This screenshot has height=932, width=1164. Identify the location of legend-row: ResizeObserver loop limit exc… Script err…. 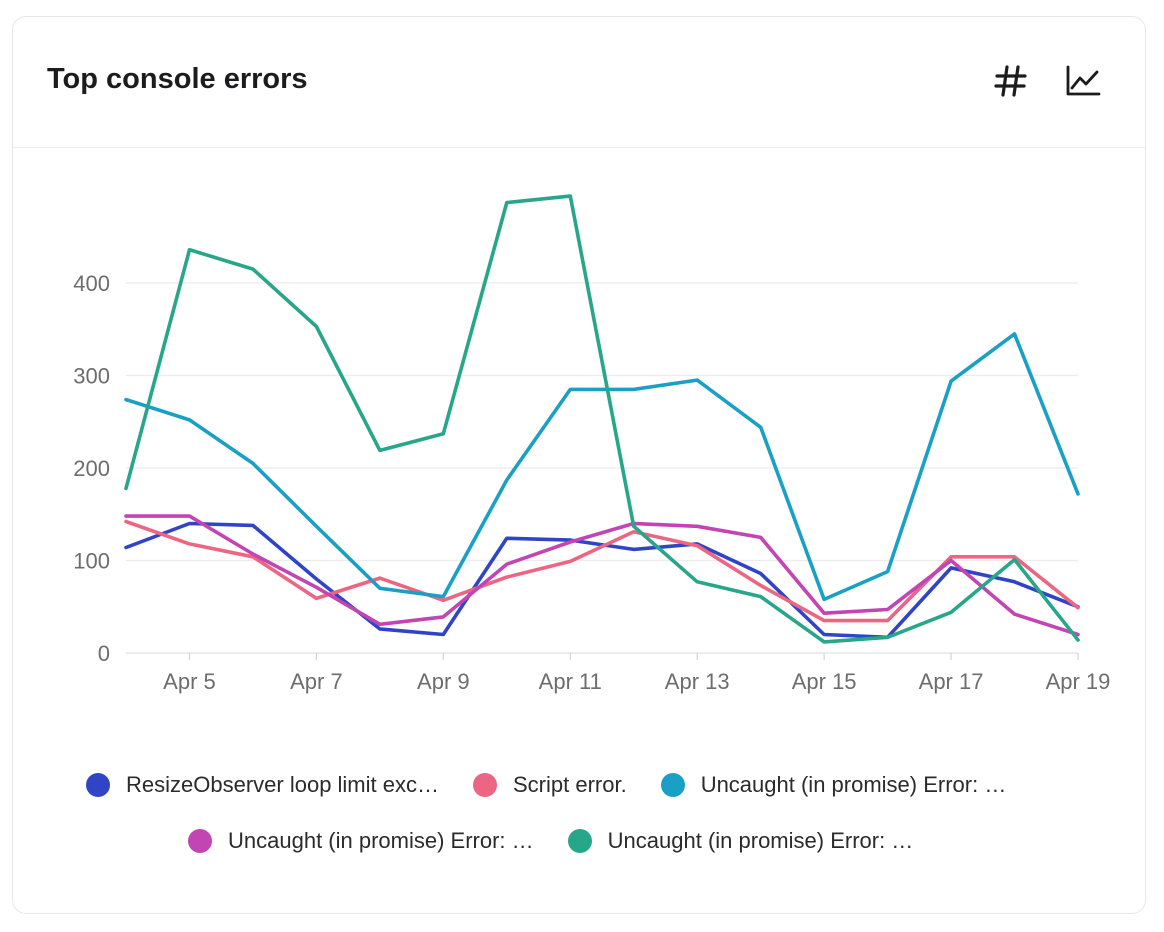
(563, 785).